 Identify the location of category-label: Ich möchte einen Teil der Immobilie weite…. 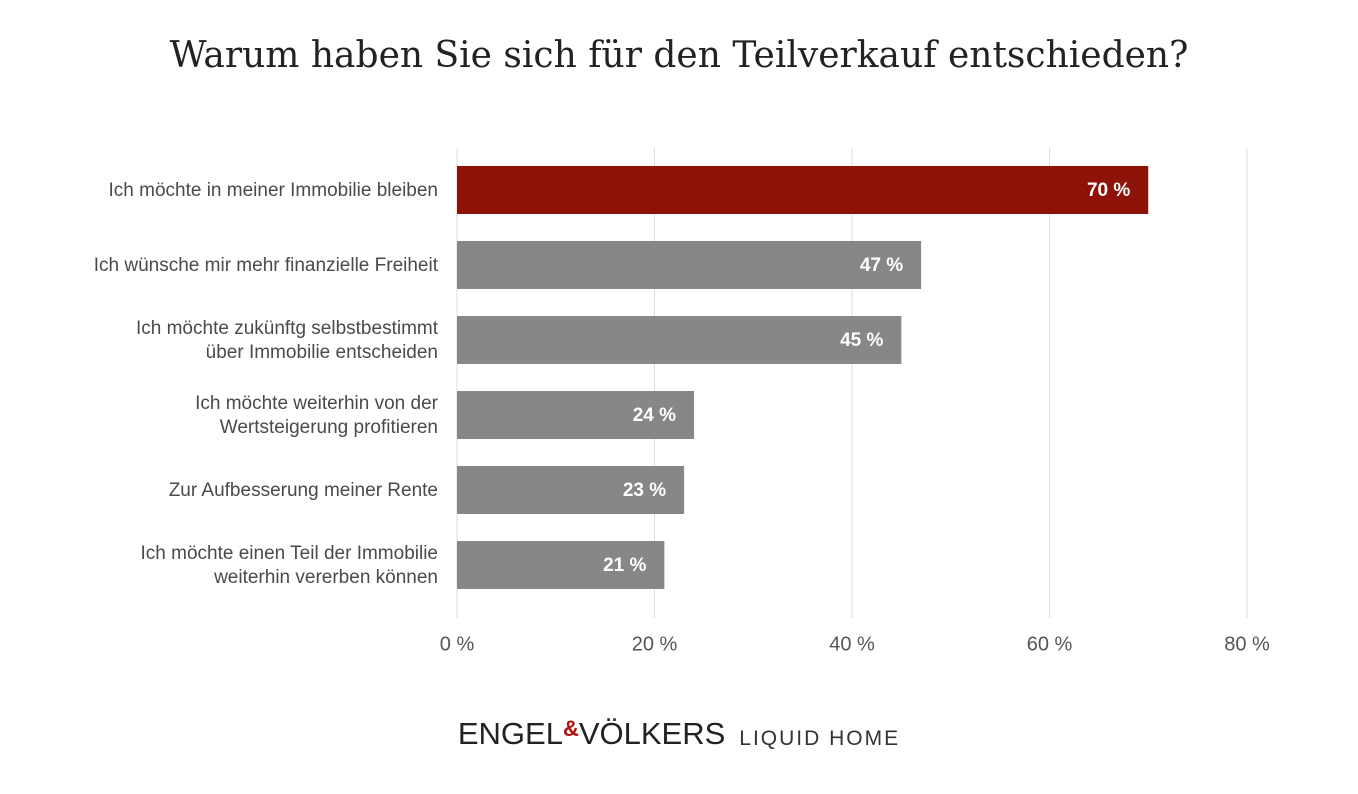
(289, 565).